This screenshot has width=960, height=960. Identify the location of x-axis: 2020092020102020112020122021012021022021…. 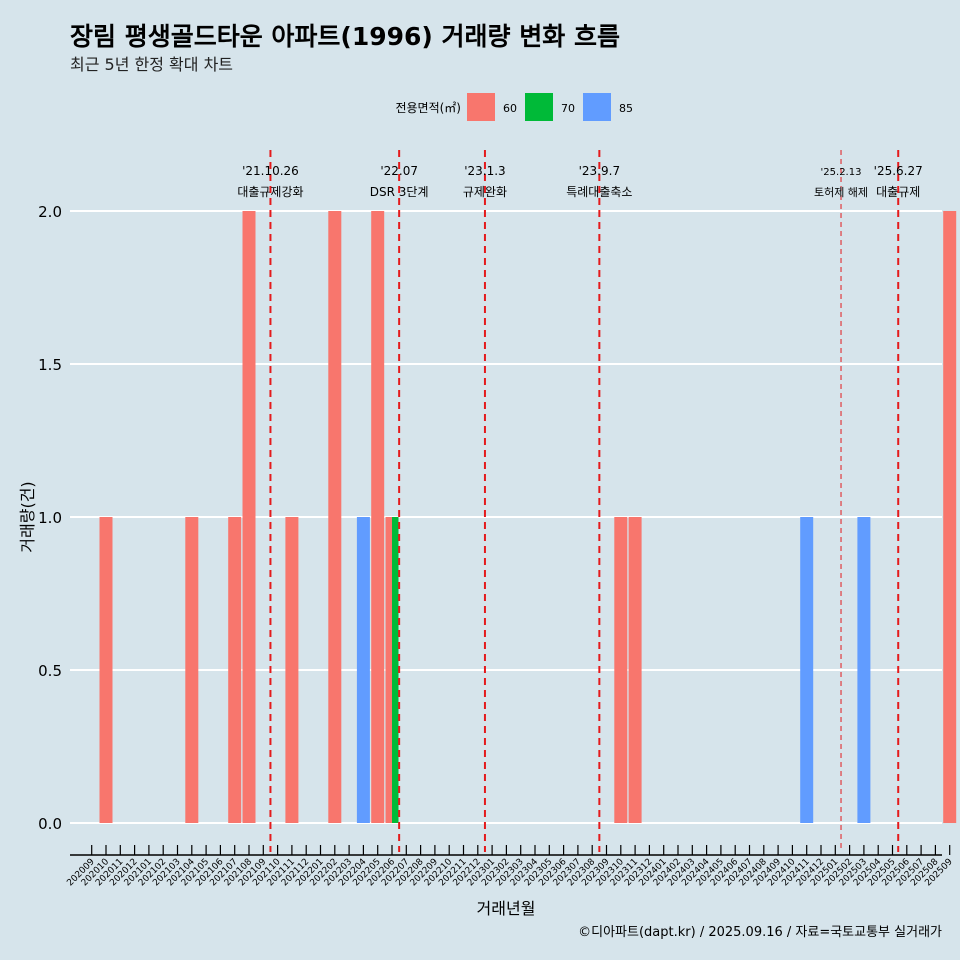
(510, 866).